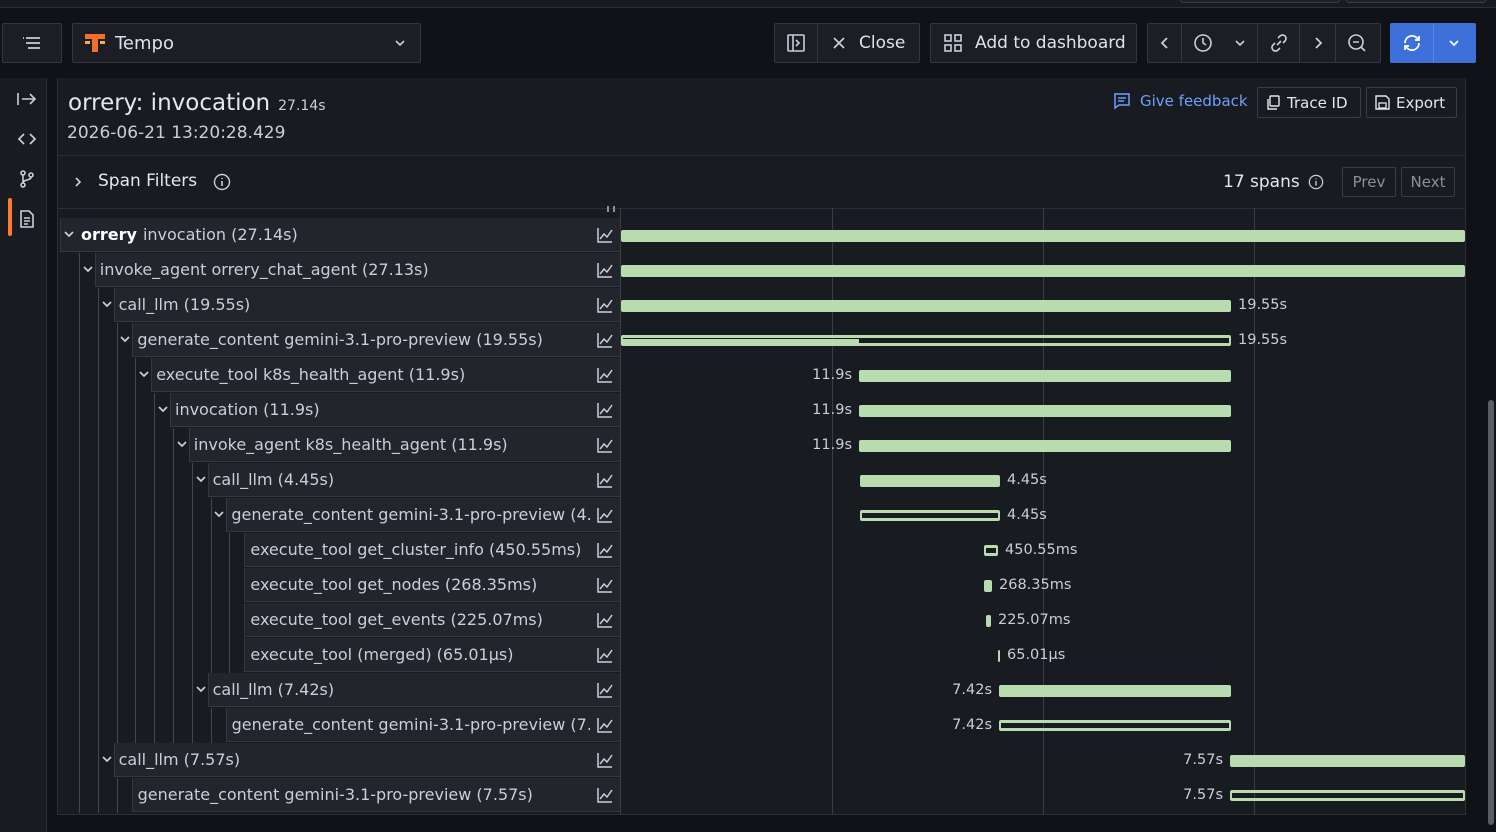 Image resolution: width=1496 pixels, height=832 pixels. Describe the element at coordinates (1279, 43) in the screenshot. I see `sync-link-button` at that location.